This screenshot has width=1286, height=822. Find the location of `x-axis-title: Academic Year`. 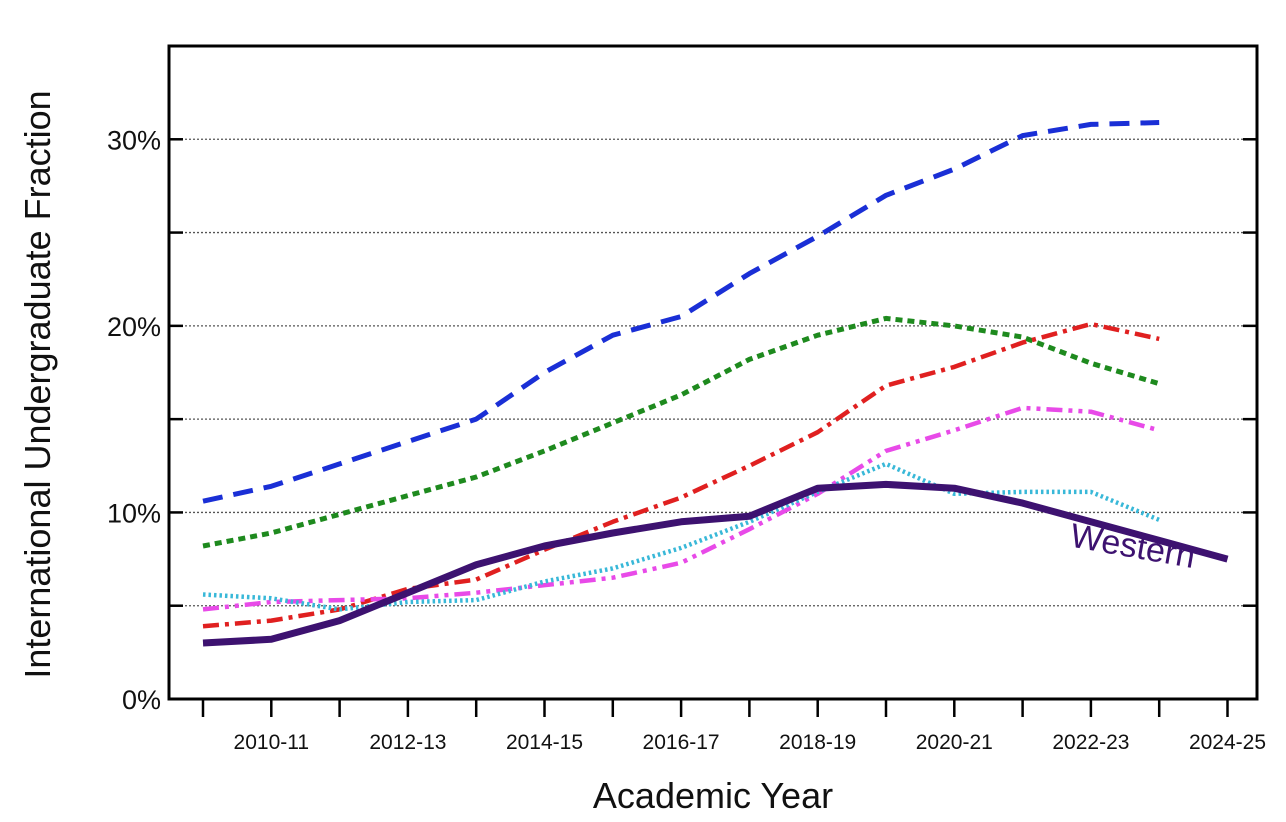

x-axis-title: Academic Year is located at coordinates (713, 795).